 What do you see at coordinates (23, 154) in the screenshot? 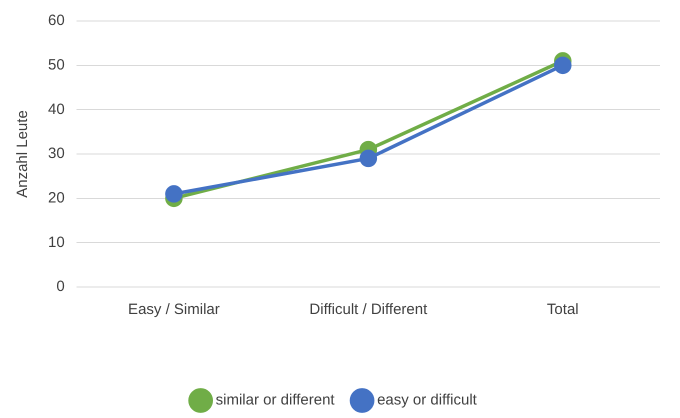
I see `y-axis-title: Anzahl Leute` at bounding box center [23, 154].